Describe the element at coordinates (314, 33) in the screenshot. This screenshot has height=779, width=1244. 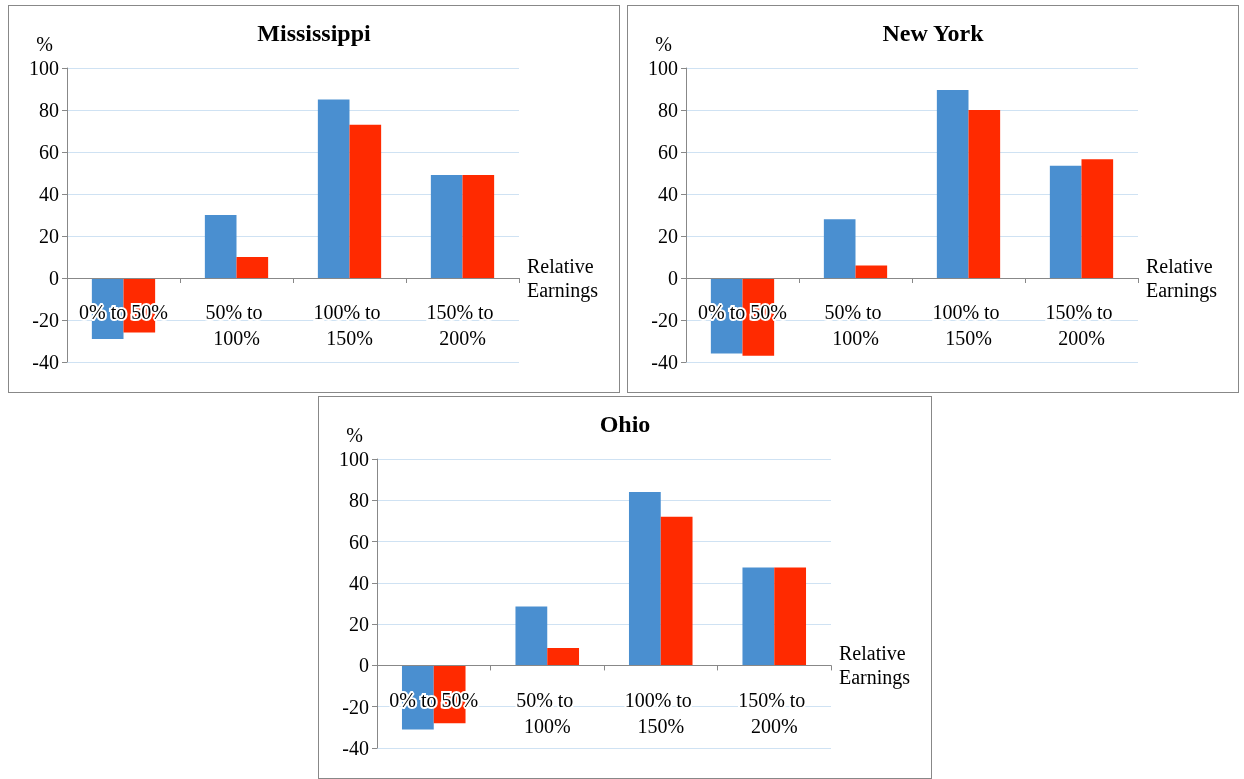
I see `chart-title: Mississippi` at that location.